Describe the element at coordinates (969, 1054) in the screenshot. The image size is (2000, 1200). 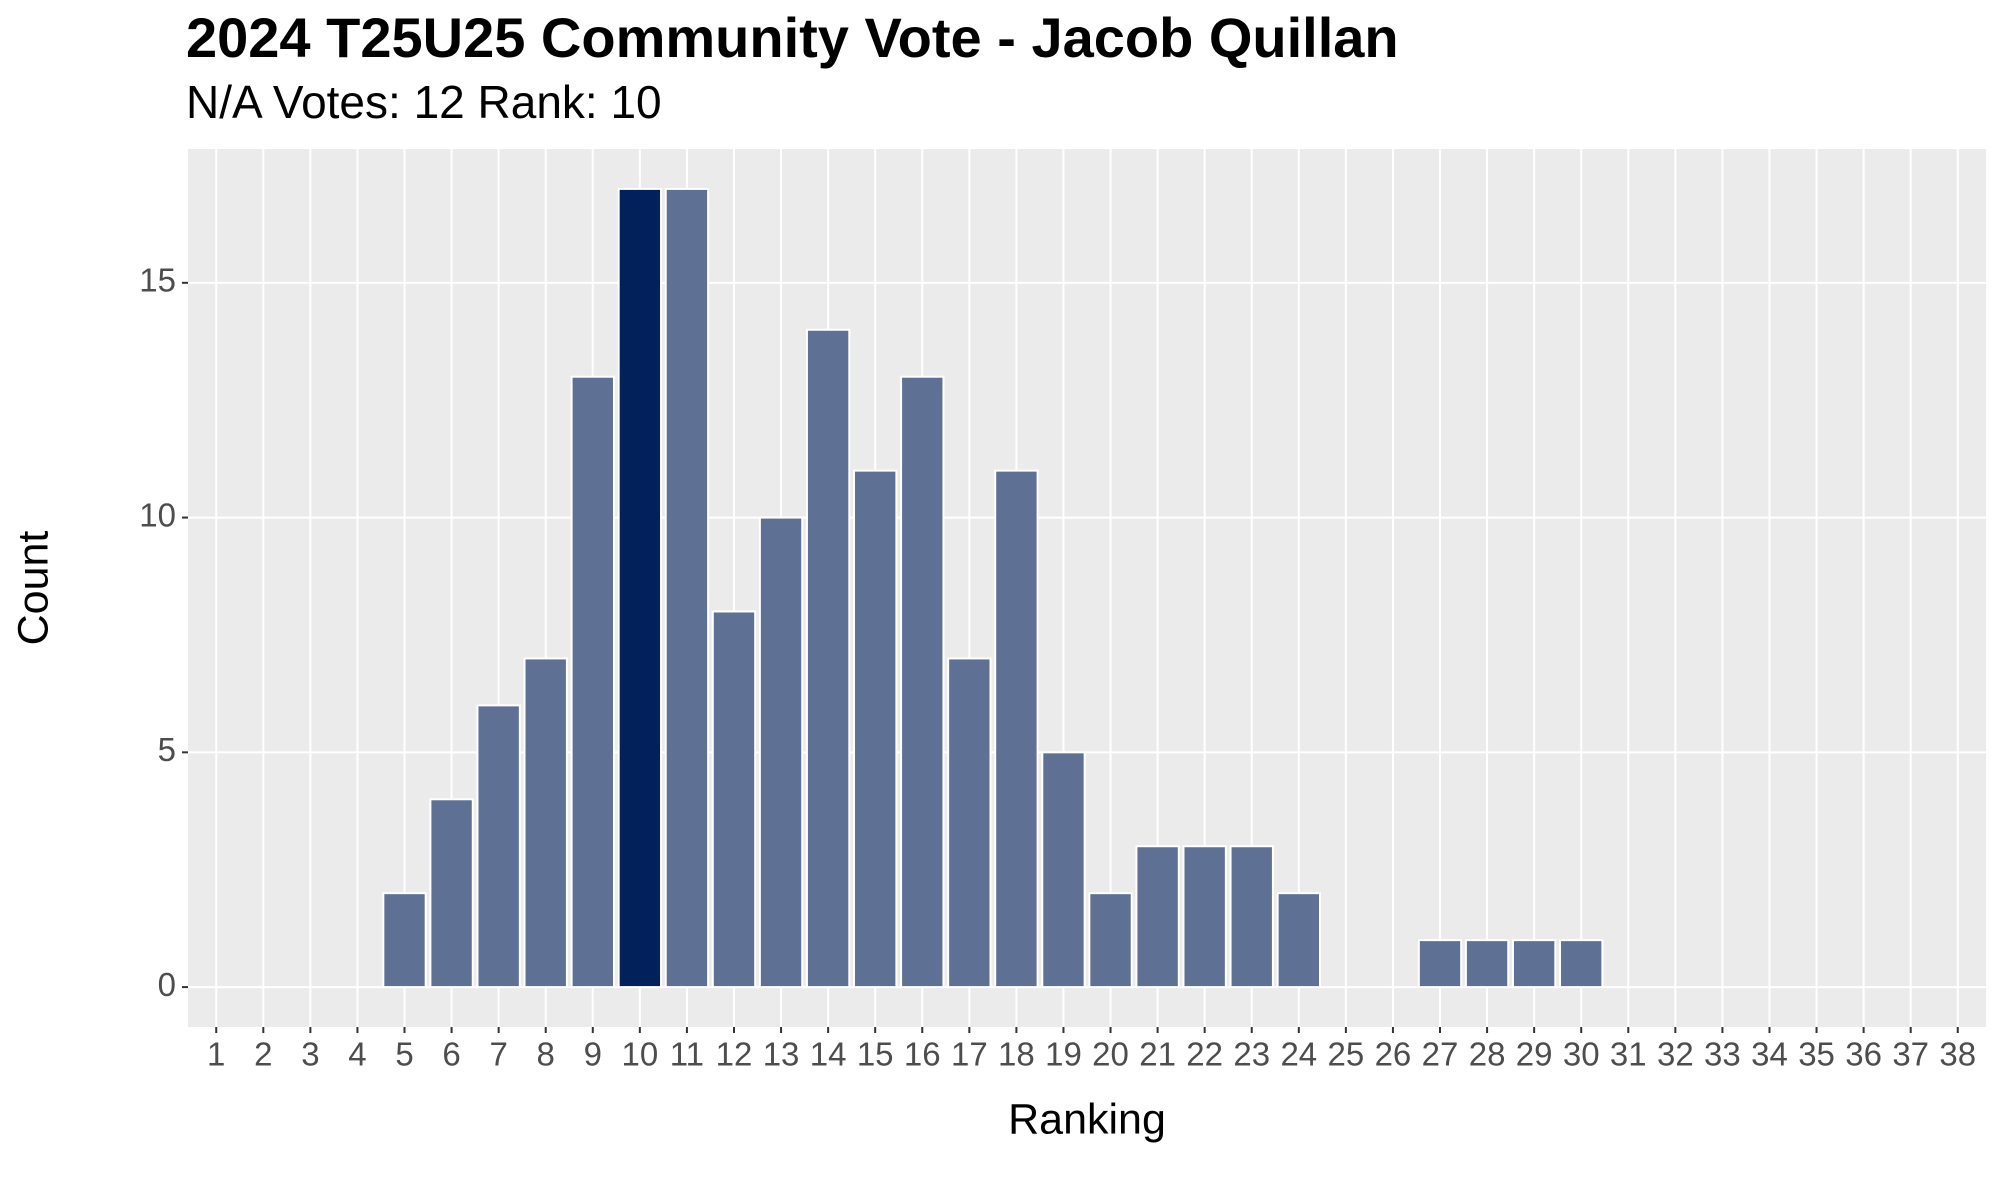
I see `x-tick-label: 17` at that location.